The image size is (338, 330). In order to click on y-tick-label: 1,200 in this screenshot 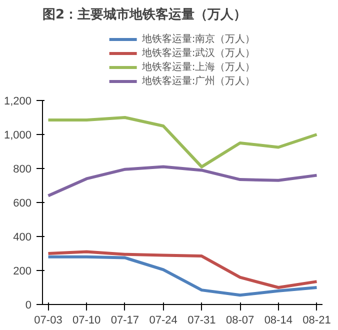, I will do `click(18, 102)`.